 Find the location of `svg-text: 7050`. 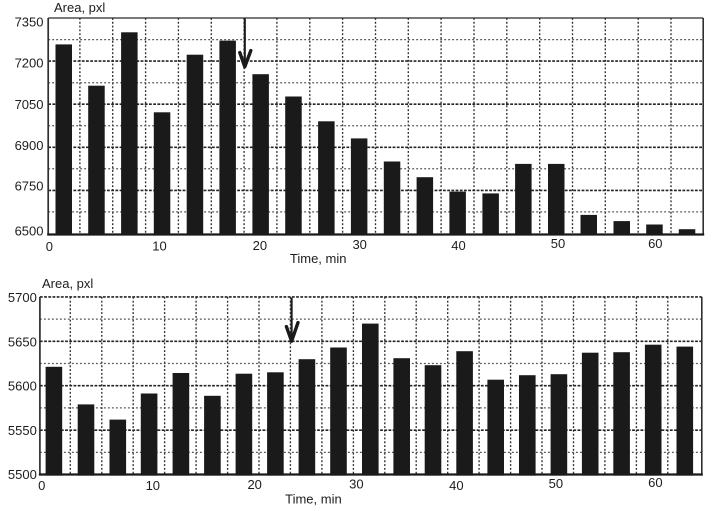

svg-text: 7050 is located at coordinates (29, 104).